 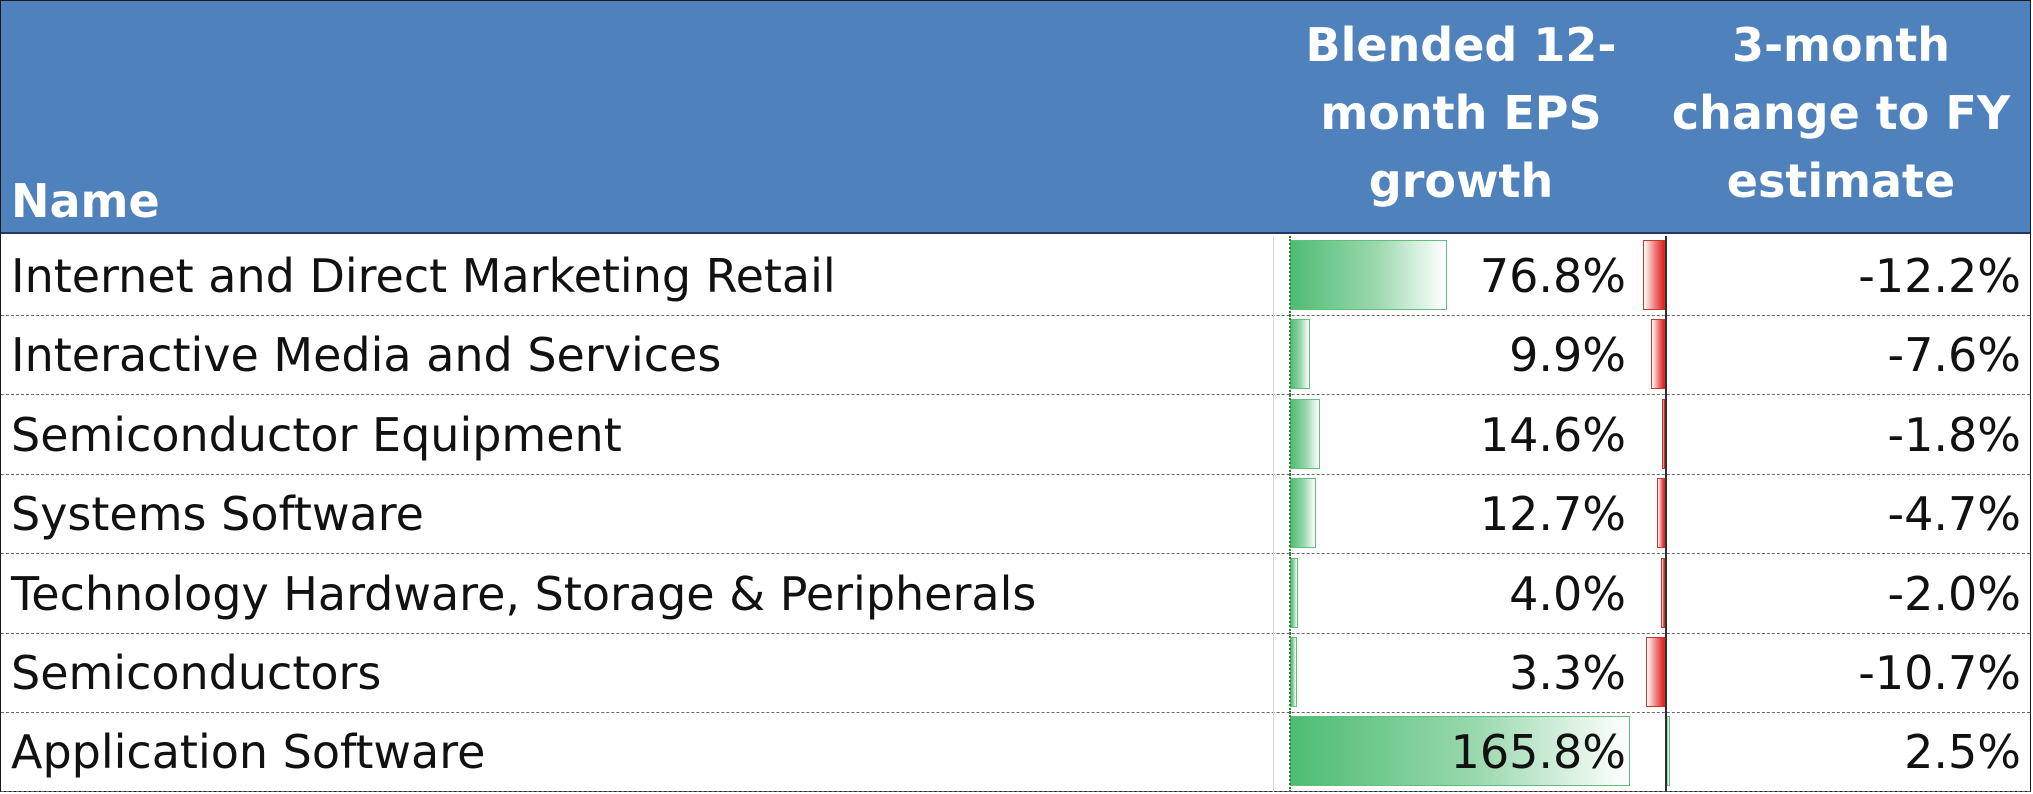 I want to click on row-name: Internet and Direct Marketing Retail, so click(x=423, y=276).